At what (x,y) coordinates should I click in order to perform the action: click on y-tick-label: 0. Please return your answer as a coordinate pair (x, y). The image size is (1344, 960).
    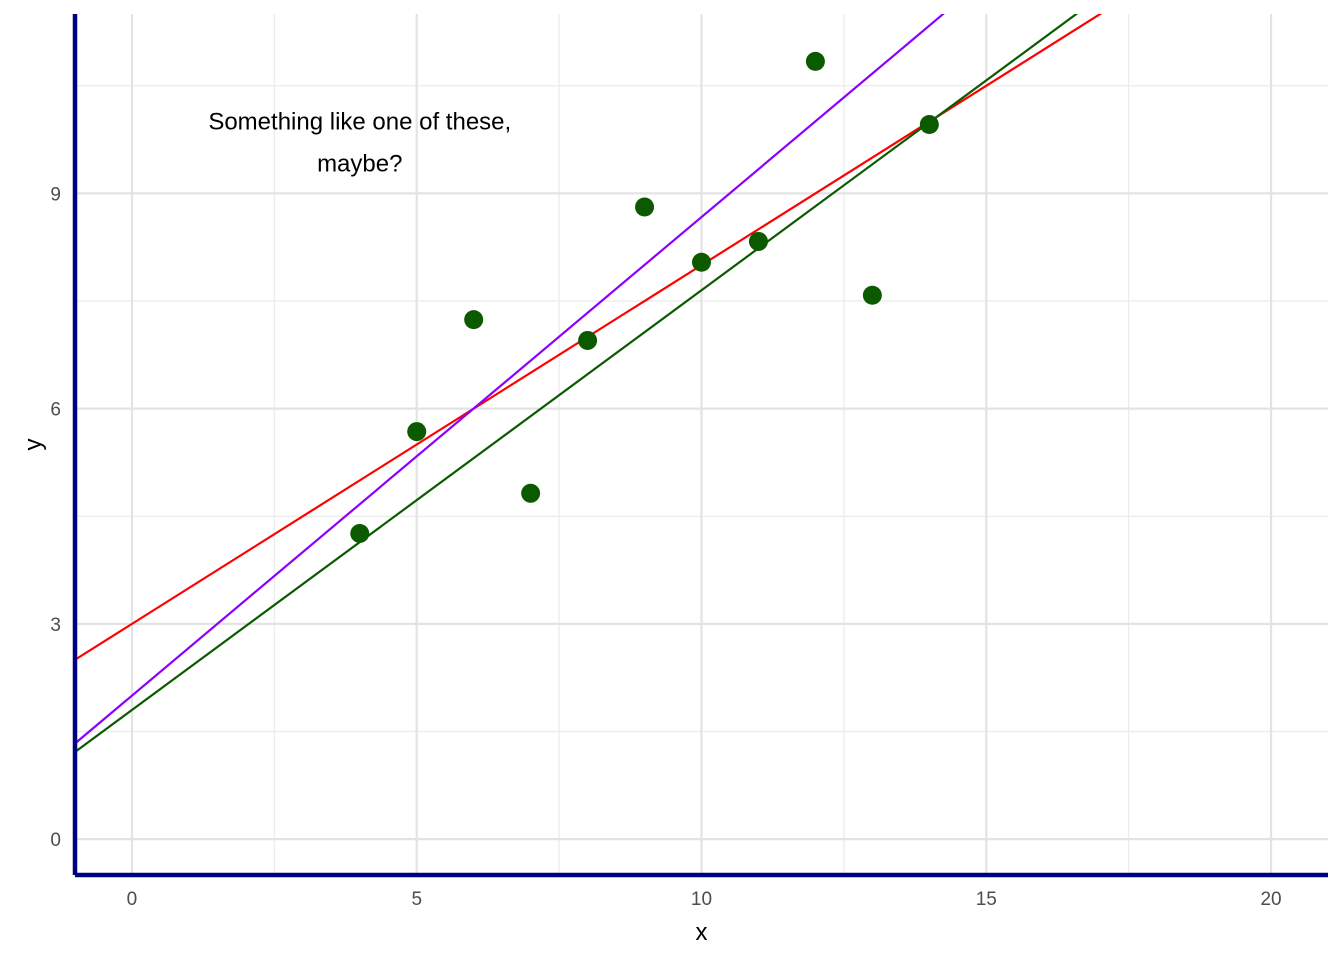
    Looking at the image, I should click on (55, 840).